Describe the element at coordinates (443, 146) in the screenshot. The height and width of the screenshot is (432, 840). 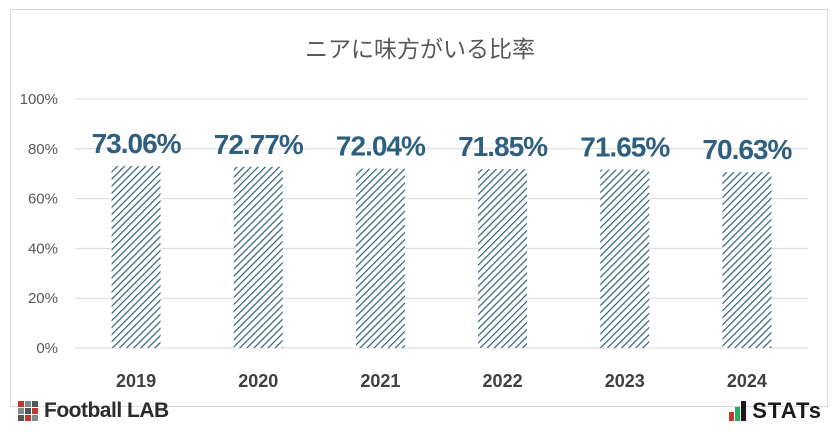
I see `data-labels: 73.06% 72.77% 72.04% 71.85% 71.65% 70.63%` at that location.